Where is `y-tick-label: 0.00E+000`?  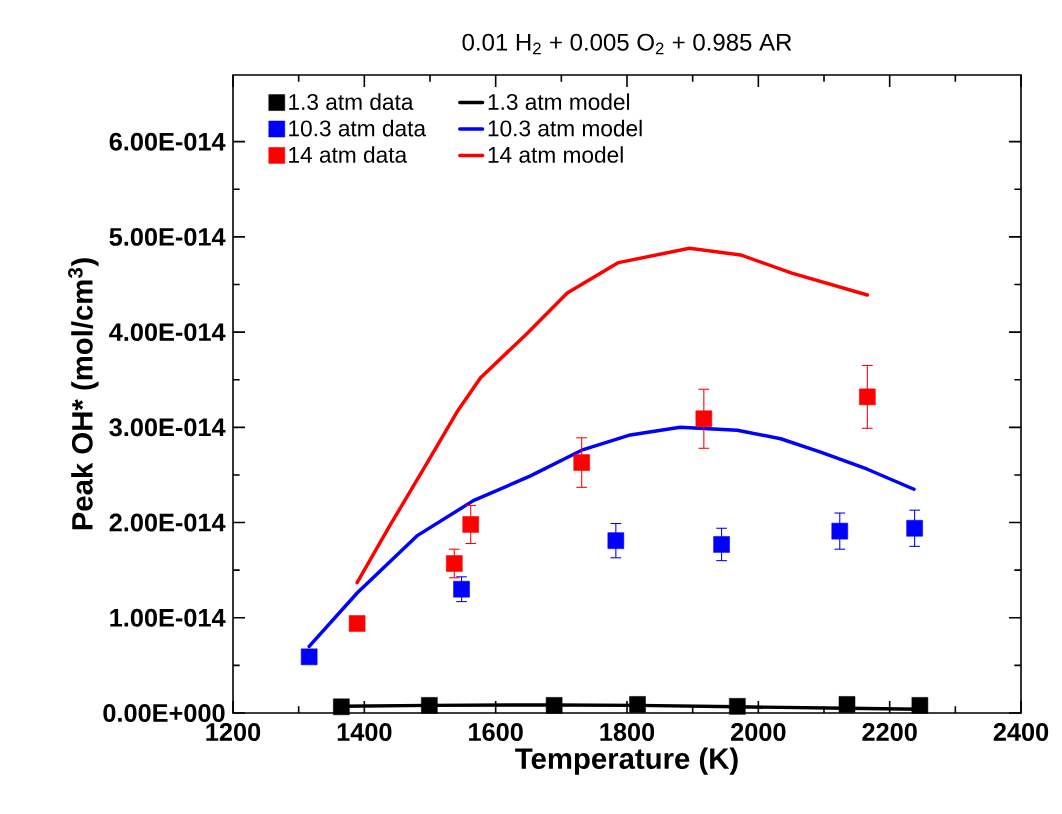 y-tick-label: 0.00E+000 is located at coordinates (164, 713).